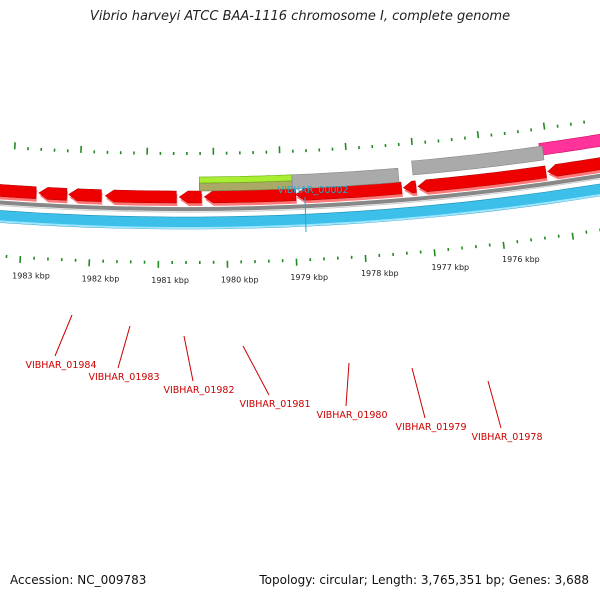  What do you see at coordinates (569, 144) in the screenshot?
I see `pink-feature` at bounding box center [569, 144].